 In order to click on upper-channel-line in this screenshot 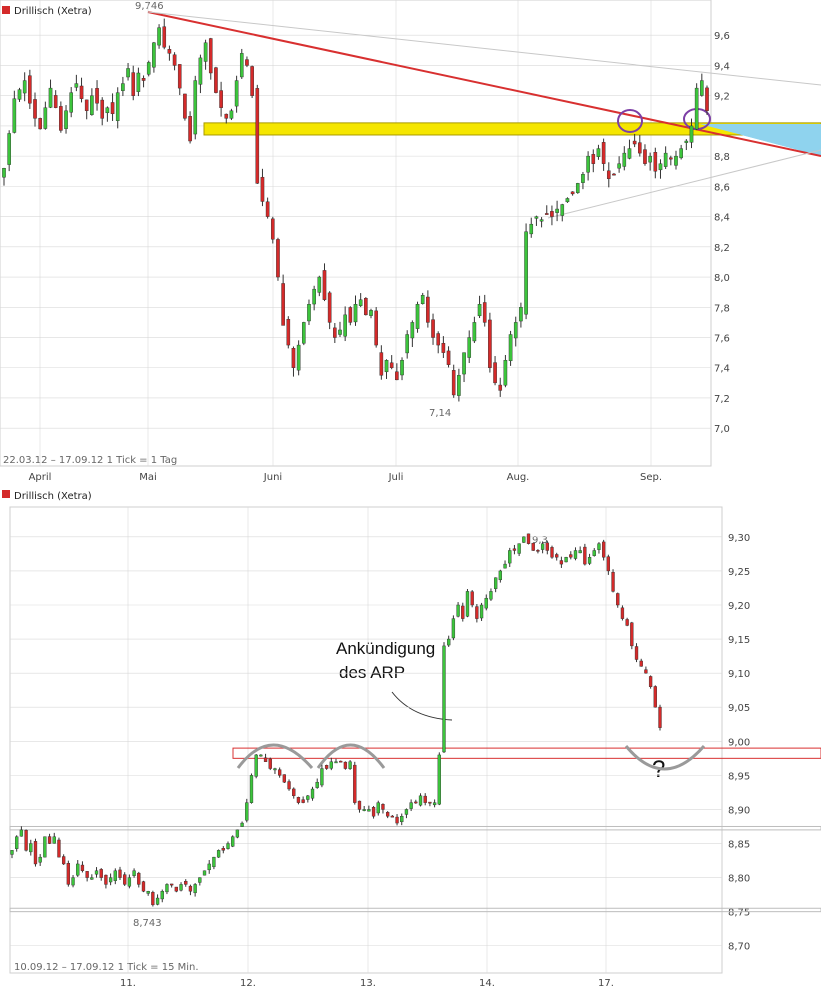, I will do `click(484, 48)`.